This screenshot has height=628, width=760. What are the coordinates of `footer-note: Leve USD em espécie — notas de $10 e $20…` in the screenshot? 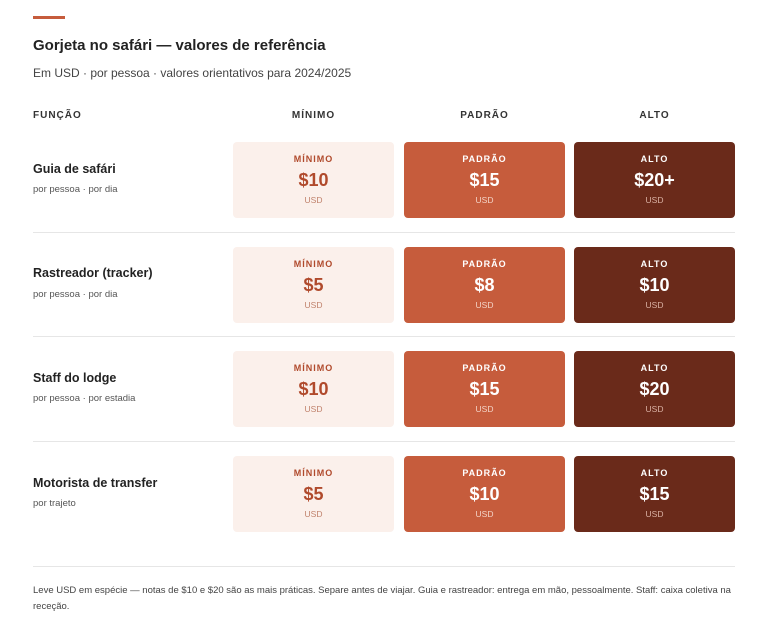 It's located at (382, 598).